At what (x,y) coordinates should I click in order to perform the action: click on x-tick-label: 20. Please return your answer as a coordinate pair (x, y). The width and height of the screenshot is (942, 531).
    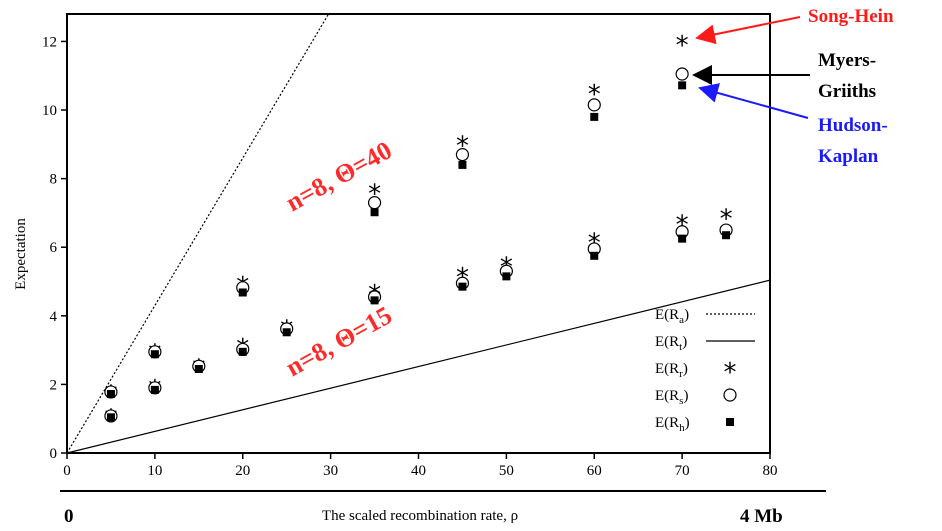
    Looking at the image, I should click on (242, 471).